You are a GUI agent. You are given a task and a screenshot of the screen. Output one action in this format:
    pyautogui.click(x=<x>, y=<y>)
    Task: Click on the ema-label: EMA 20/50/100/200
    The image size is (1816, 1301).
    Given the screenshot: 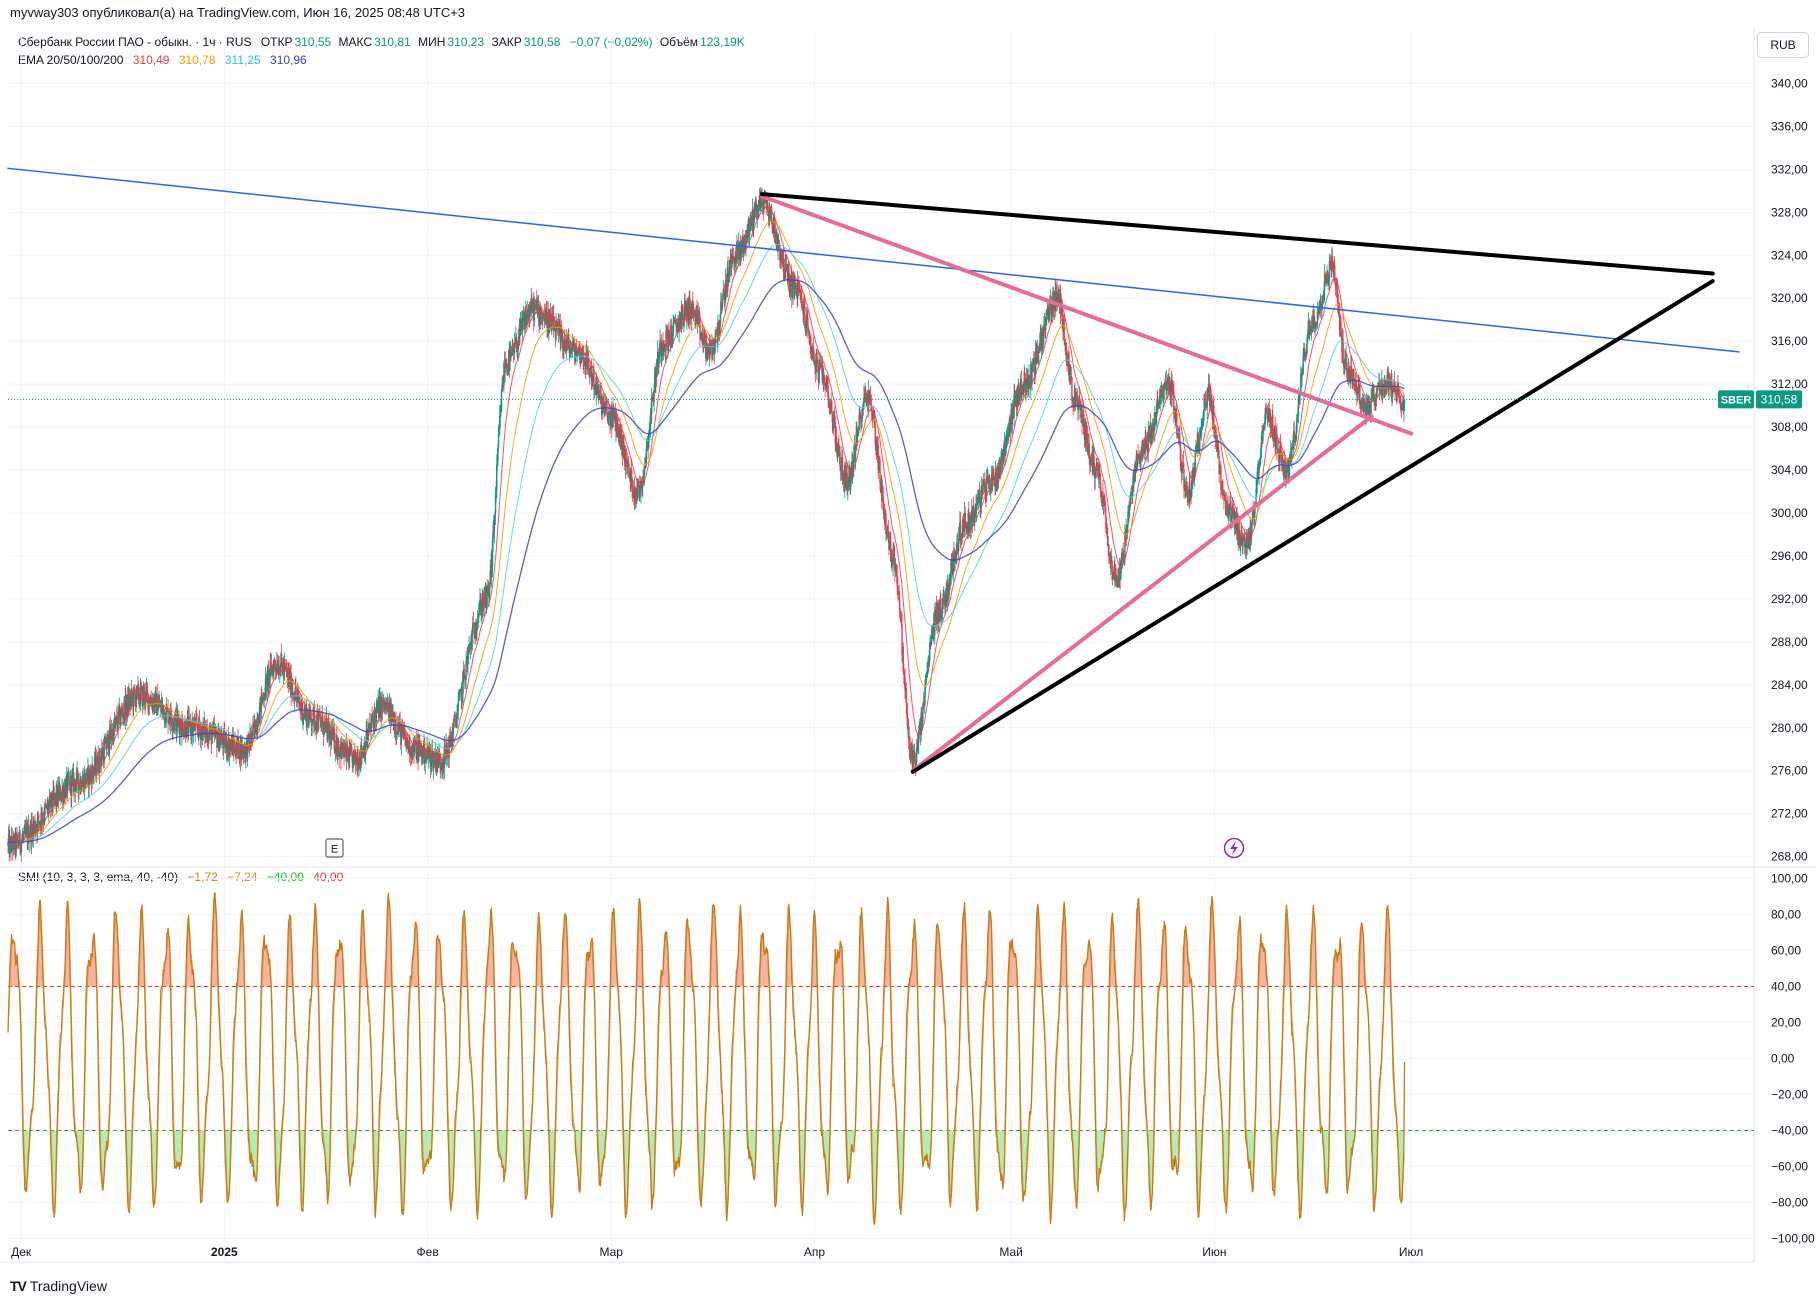 What is the action you would take?
    pyautogui.click(x=71, y=60)
    